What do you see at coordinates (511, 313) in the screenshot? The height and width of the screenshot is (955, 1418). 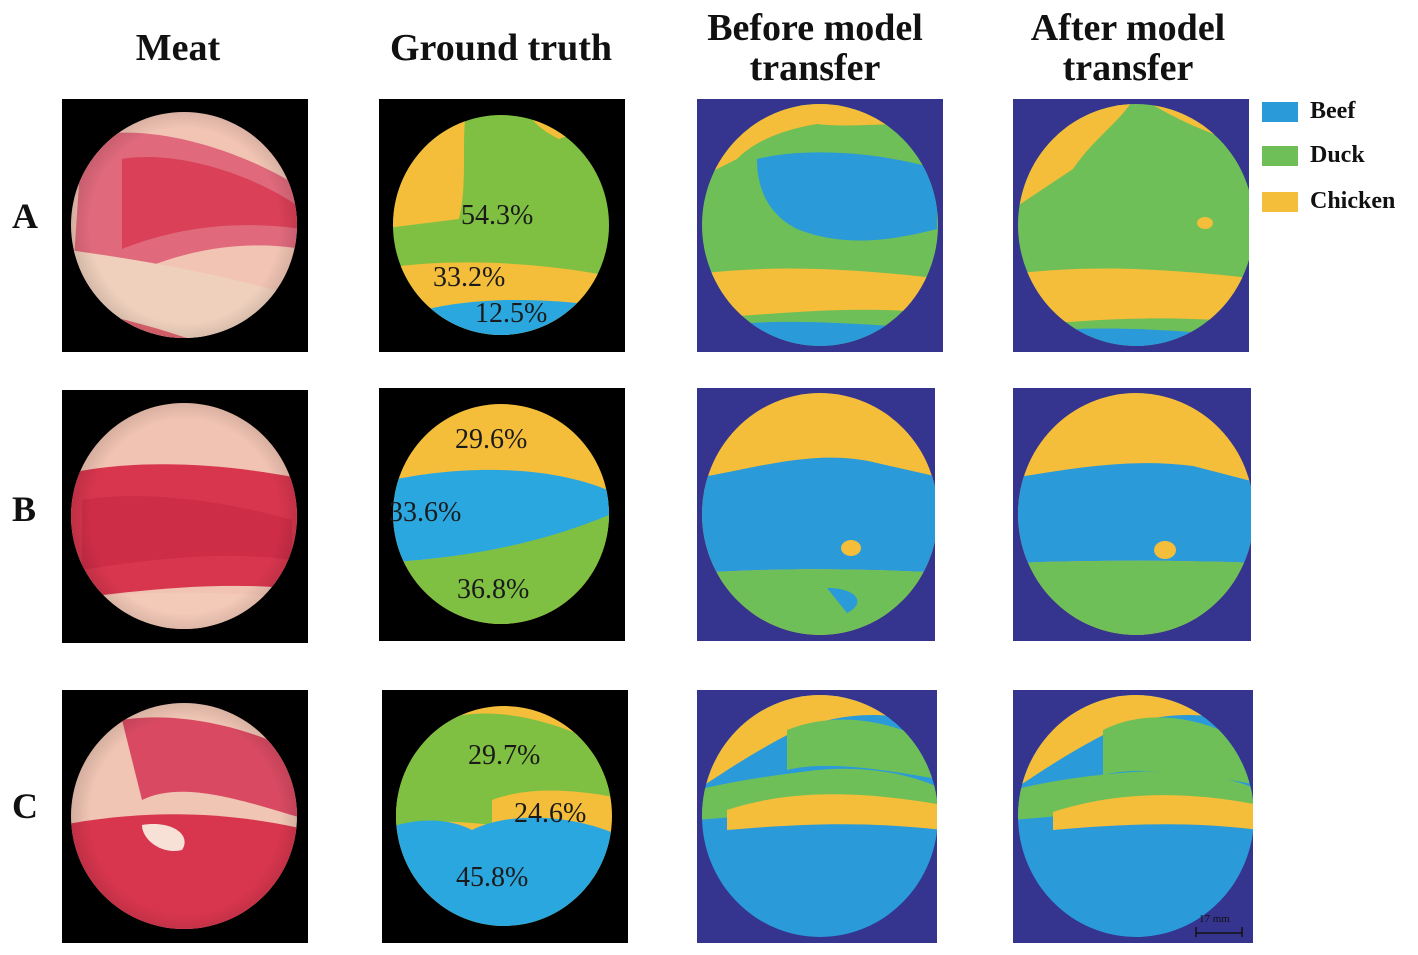 I see `gt-a-beef-pct: 12.5%` at bounding box center [511, 313].